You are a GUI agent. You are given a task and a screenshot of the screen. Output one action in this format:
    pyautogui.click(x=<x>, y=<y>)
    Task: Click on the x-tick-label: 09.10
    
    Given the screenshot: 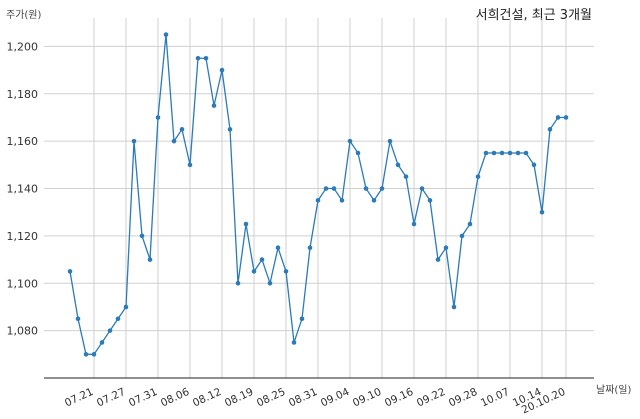 What is the action you would take?
    pyautogui.click(x=367, y=398)
    